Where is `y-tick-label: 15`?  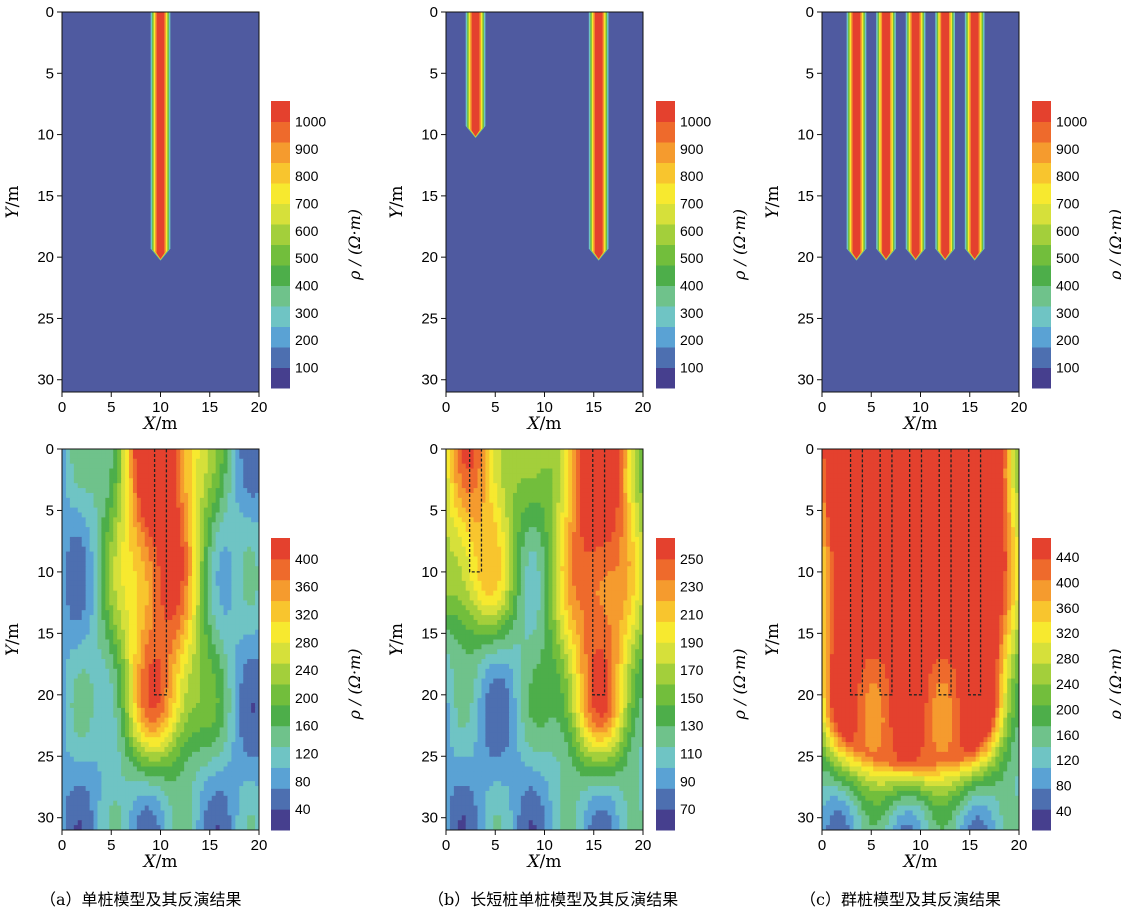
y-tick-label: 15 is located at coordinates (45, 196).